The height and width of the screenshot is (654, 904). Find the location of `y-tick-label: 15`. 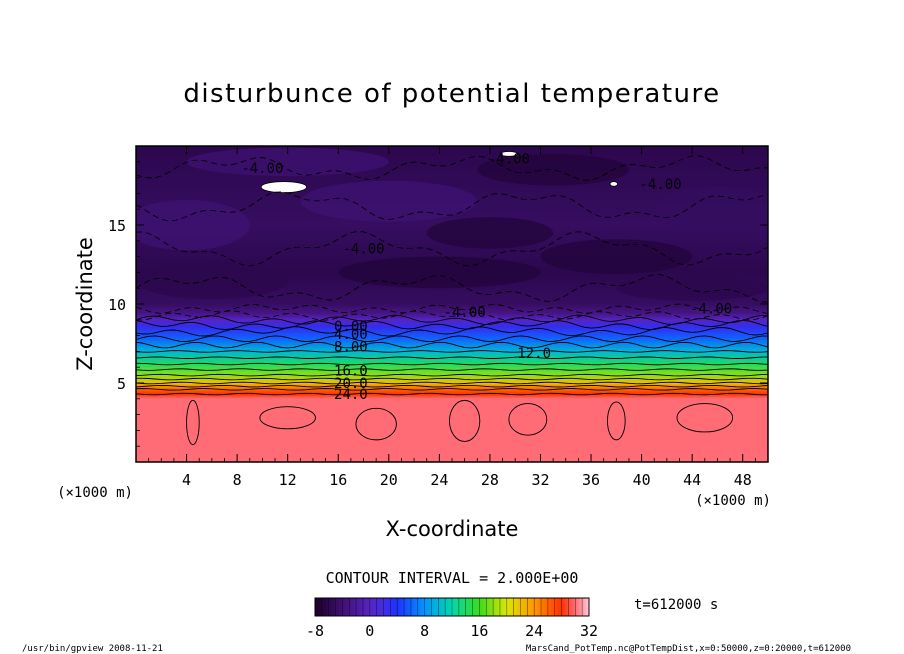

y-tick-label: 15 is located at coordinates (117, 226).